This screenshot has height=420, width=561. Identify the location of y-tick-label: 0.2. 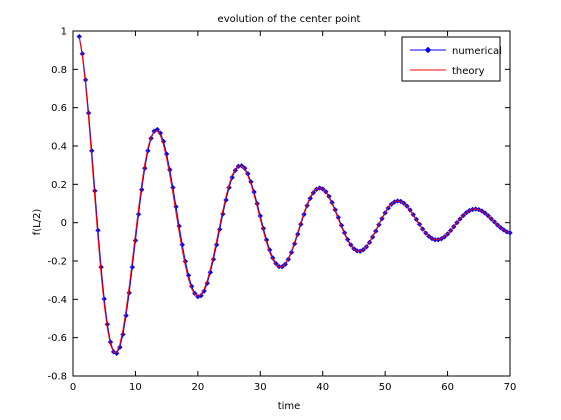
(59, 185).